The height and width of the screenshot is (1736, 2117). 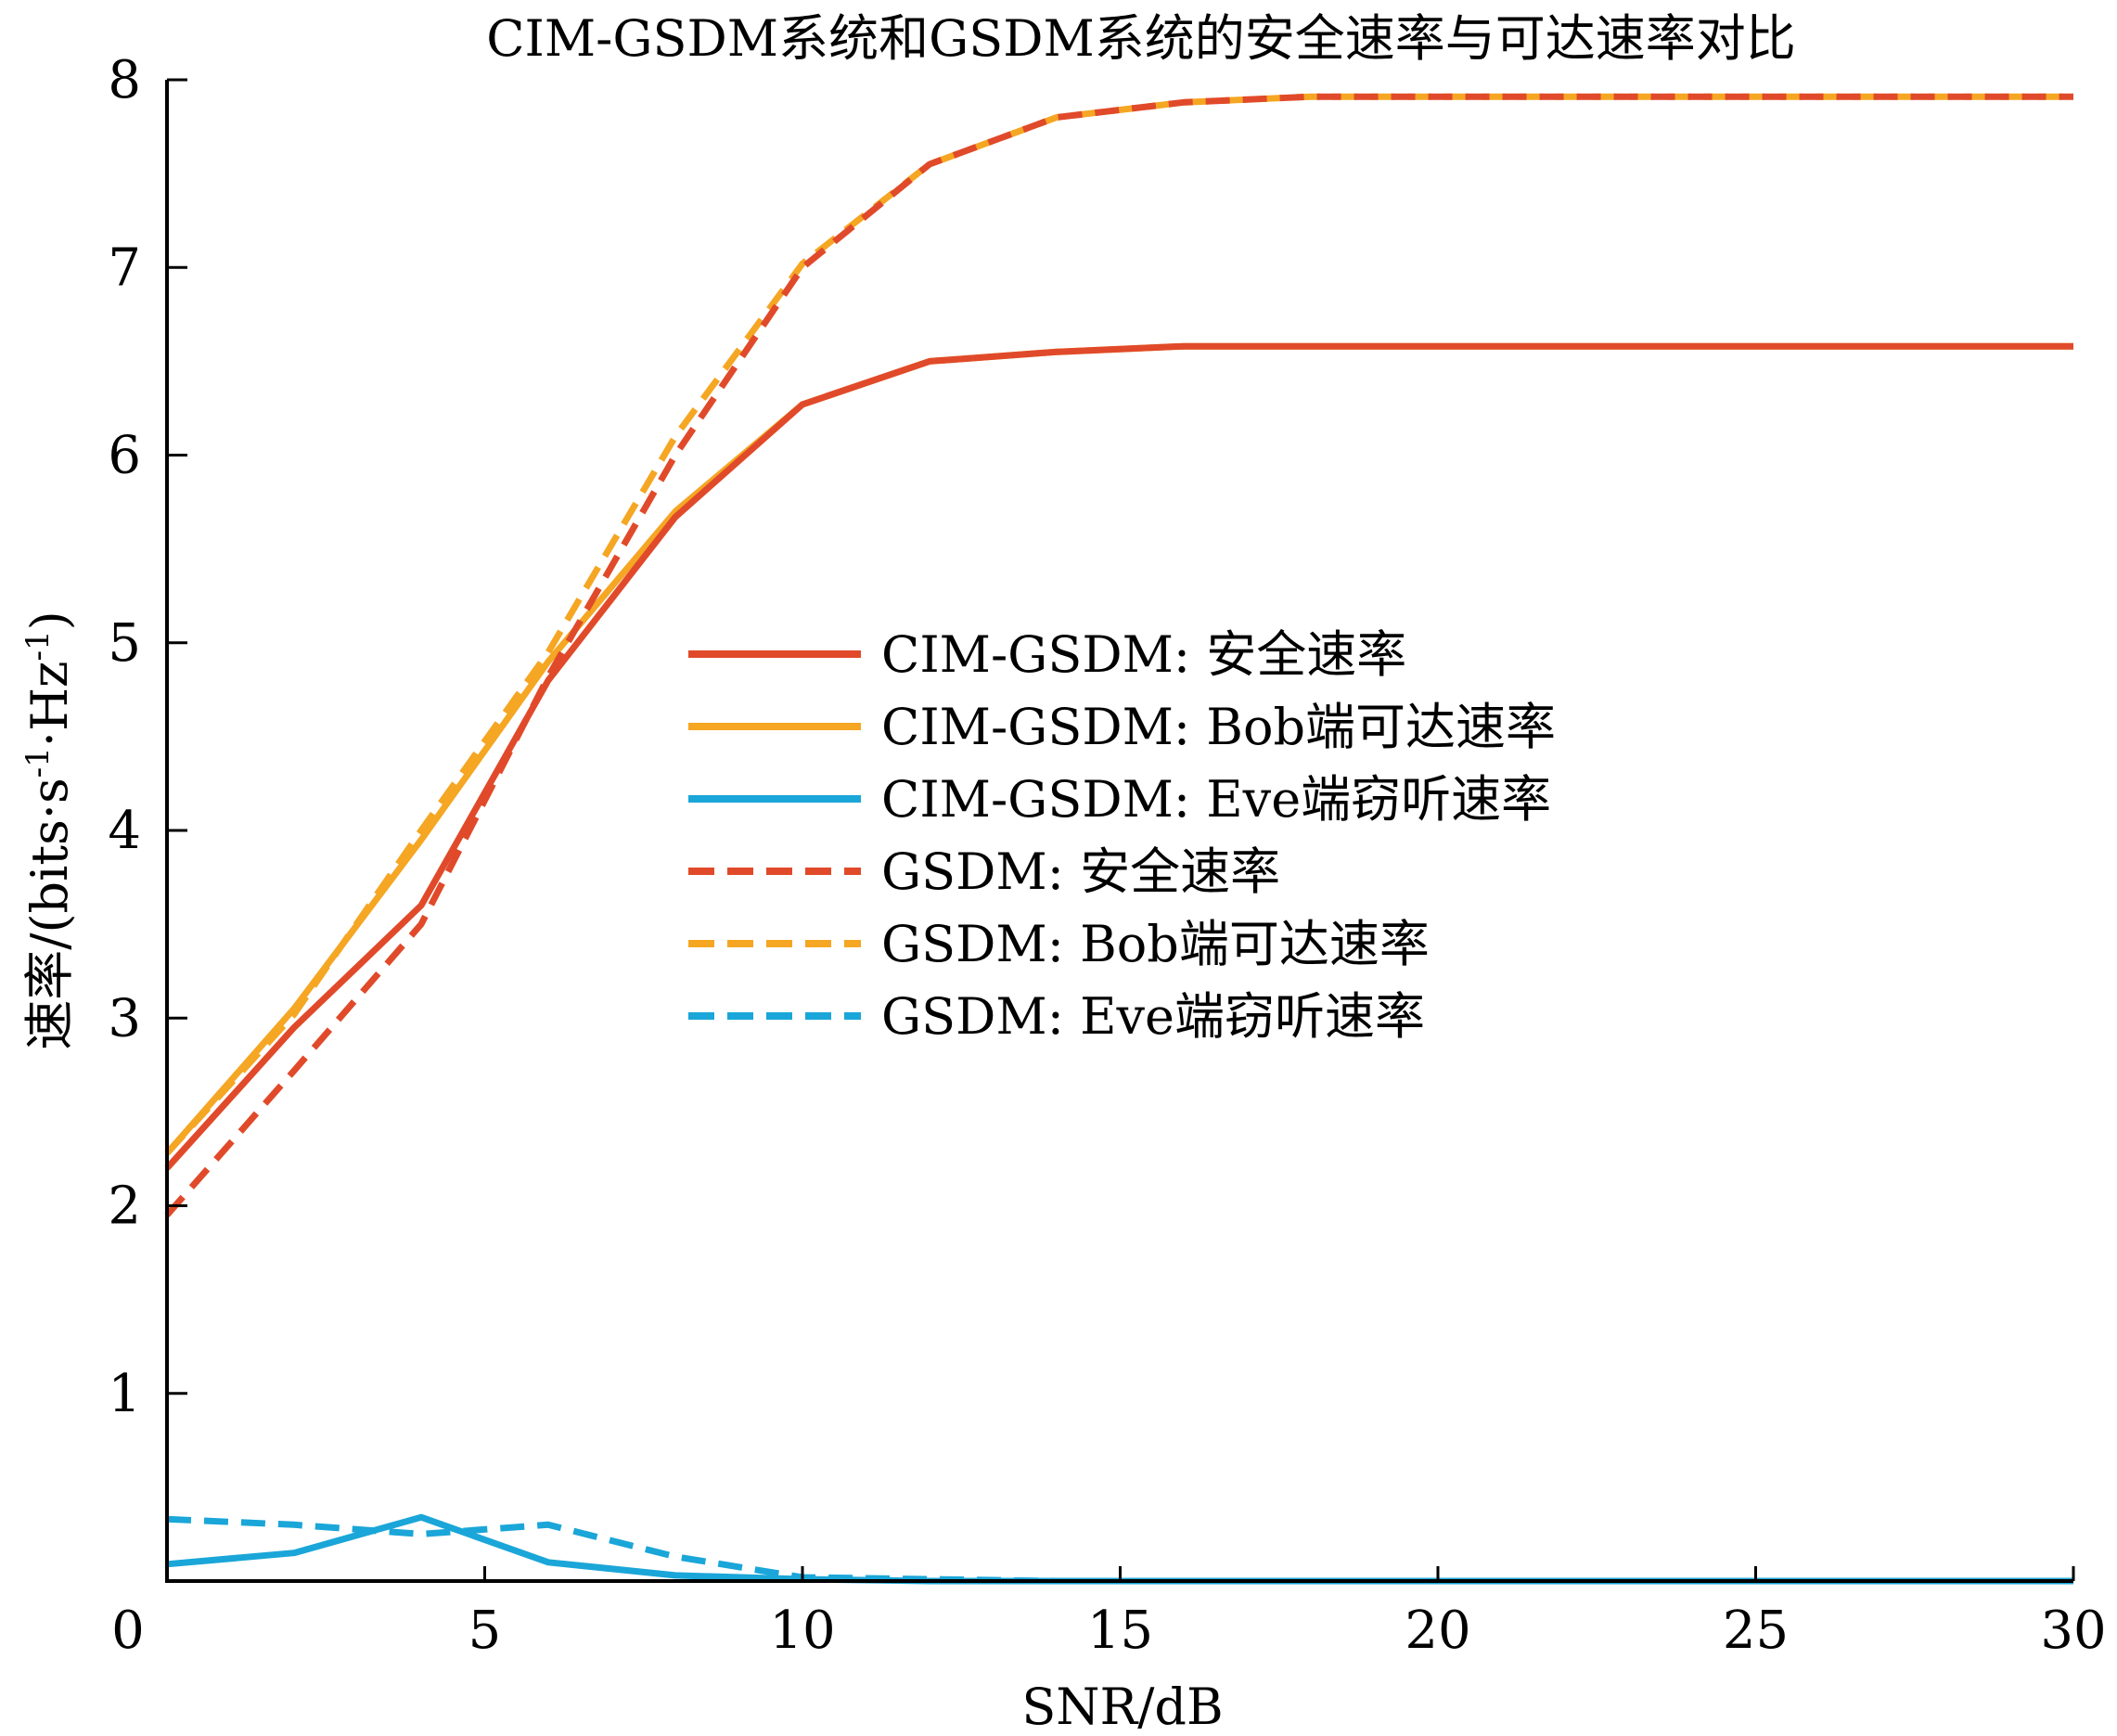 What do you see at coordinates (802, 1631) in the screenshot?
I see `x-tick-label: 10` at bounding box center [802, 1631].